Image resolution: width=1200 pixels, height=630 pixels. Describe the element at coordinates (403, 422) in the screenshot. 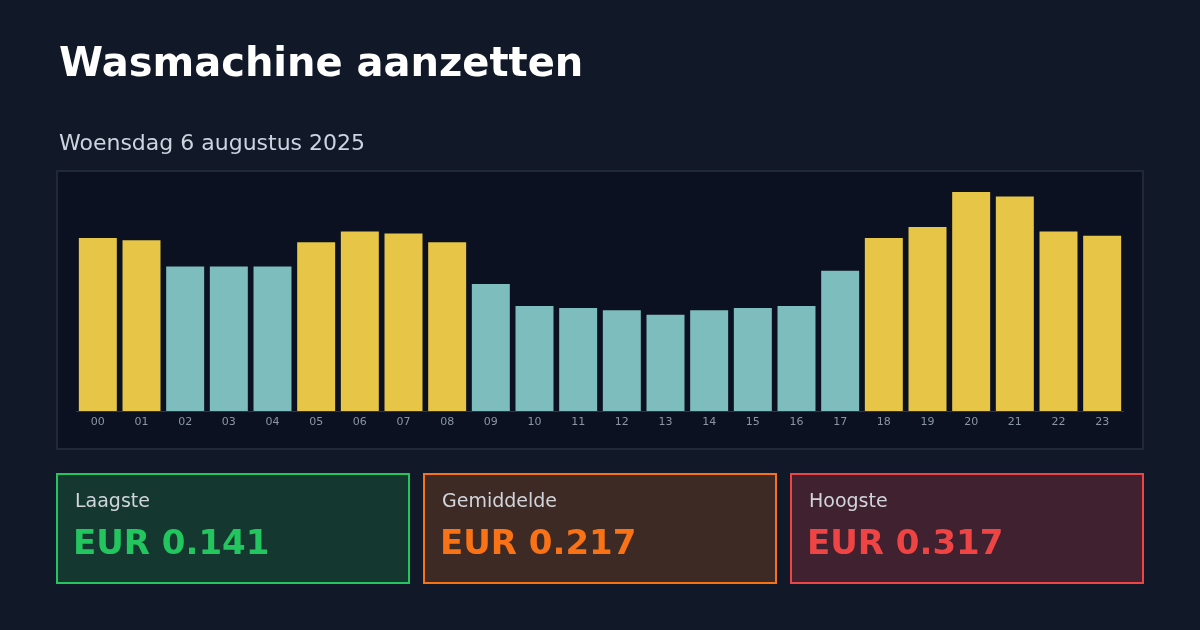

I see `x-tick-label: 07` at that location.